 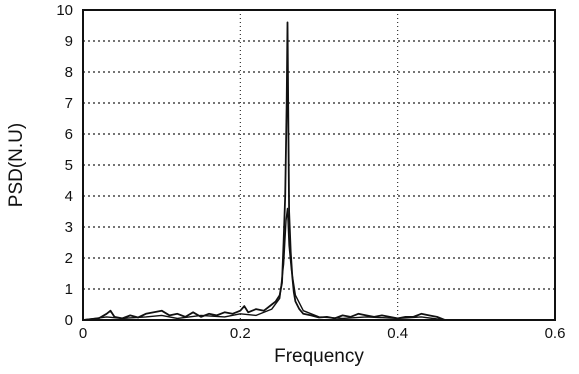 What do you see at coordinates (69, 227) in the screenshot?
I see `y-tick-label: 3` at bounding box center [69, 227].